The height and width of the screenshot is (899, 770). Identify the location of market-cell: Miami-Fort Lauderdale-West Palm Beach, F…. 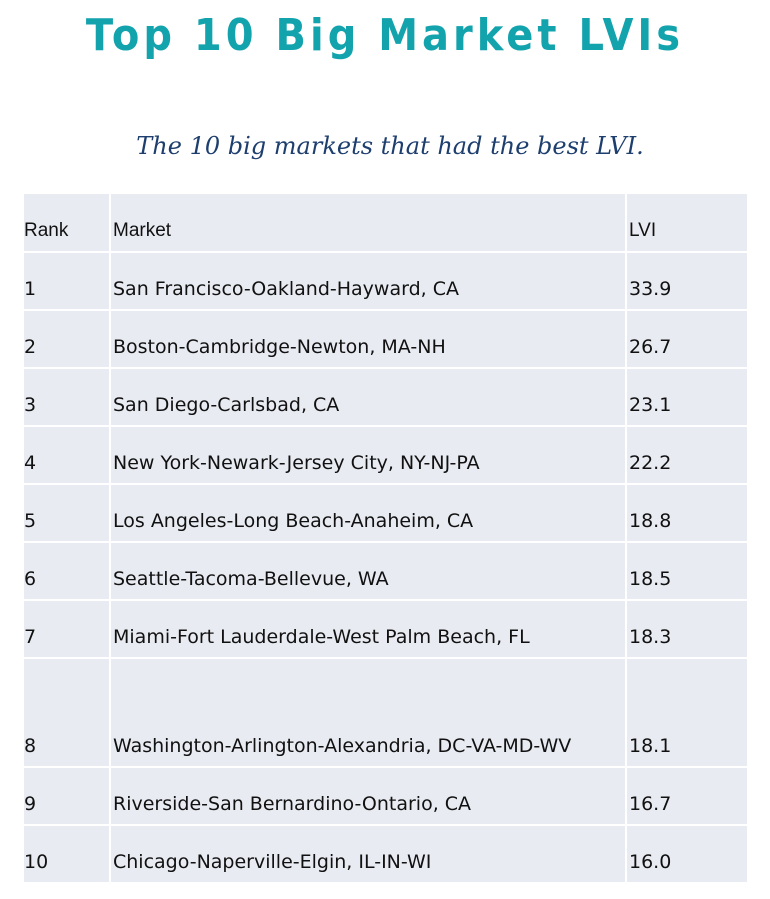
(369, 630).